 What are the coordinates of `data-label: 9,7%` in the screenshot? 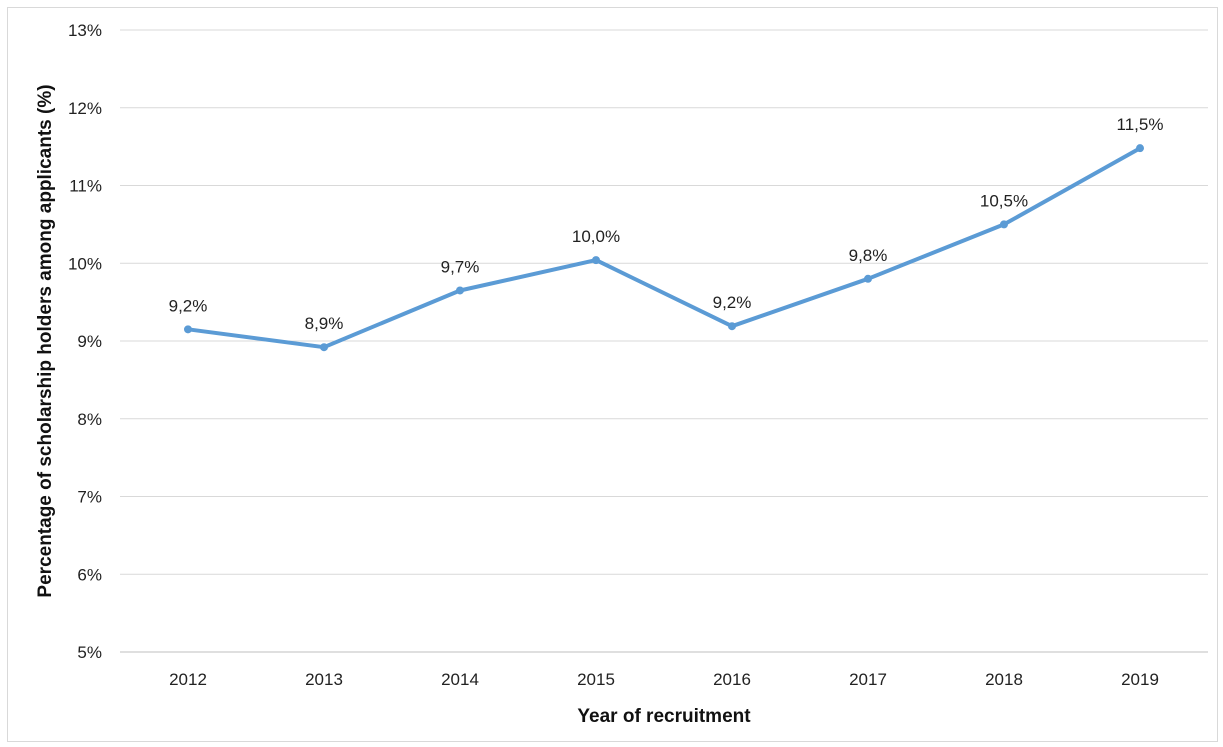 It's located at (460, 266).